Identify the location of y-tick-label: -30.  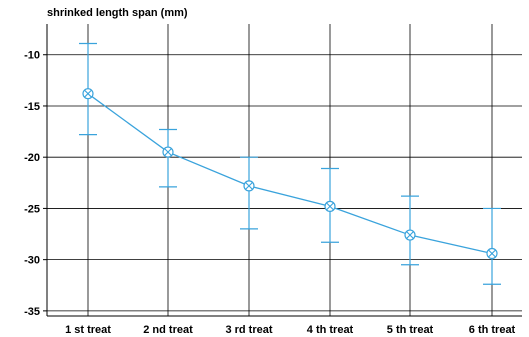
(32, 261).